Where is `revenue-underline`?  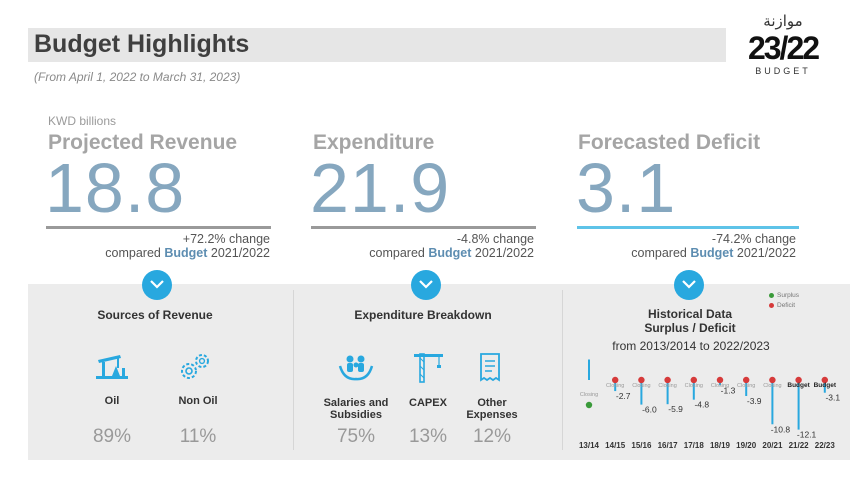
revenue-underline is located at coordinates (158, 227).